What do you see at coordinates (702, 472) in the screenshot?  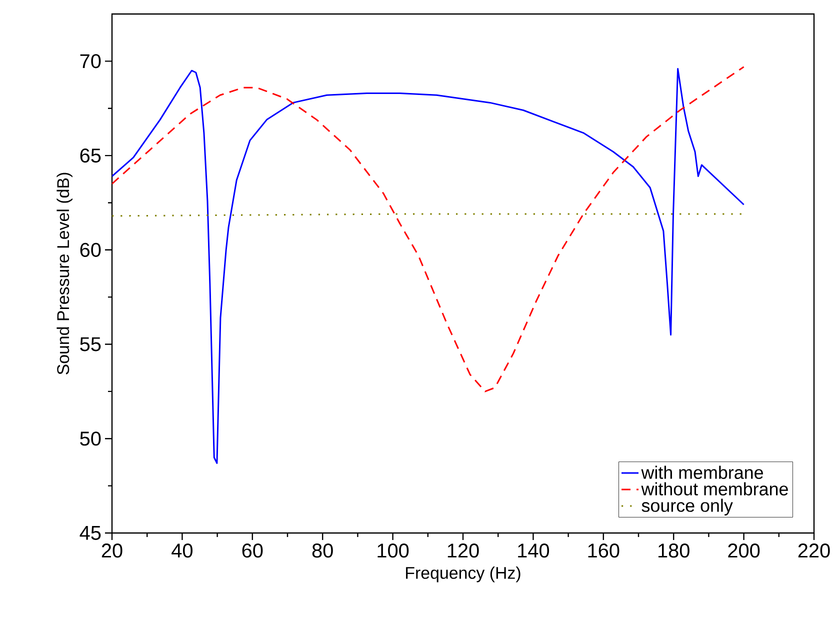 I see `legend-label: with membrane` at bounding box center [702, 472].